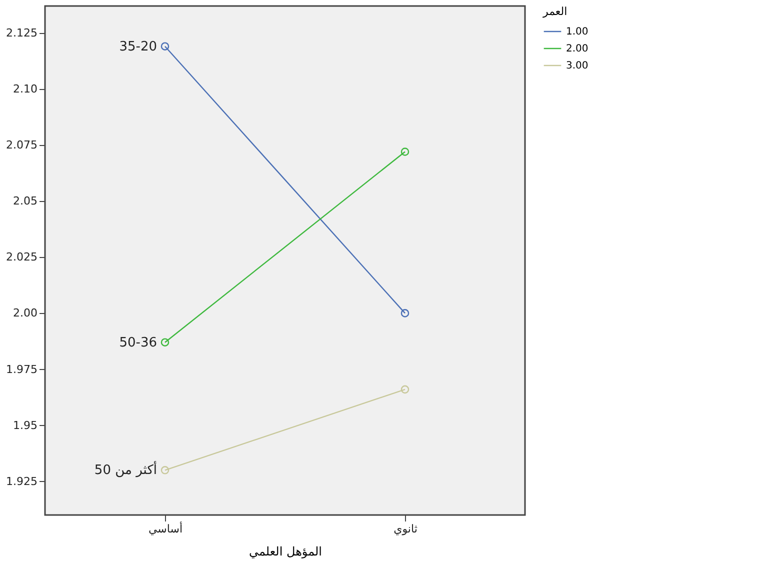  Describe the element at coordinates (577, 49) in the screenshot. I see `legend-label: 2.00` at that location.